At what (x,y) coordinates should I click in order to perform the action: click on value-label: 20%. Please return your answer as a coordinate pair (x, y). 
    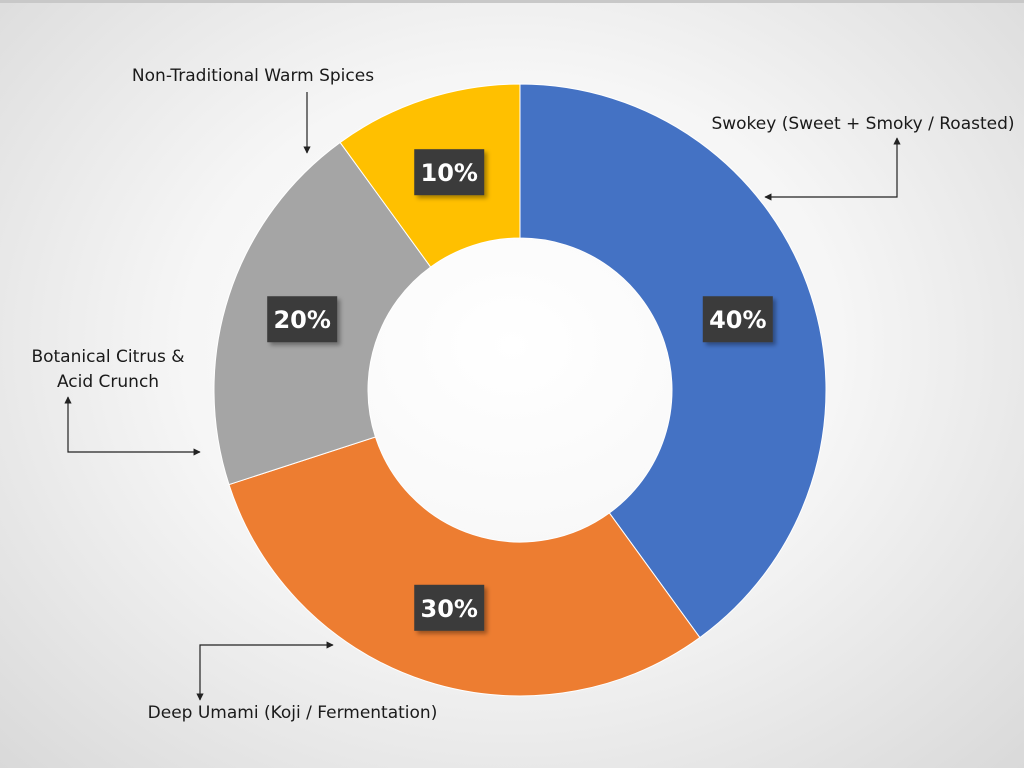
    Looking at the image, I should click on (301, 320).